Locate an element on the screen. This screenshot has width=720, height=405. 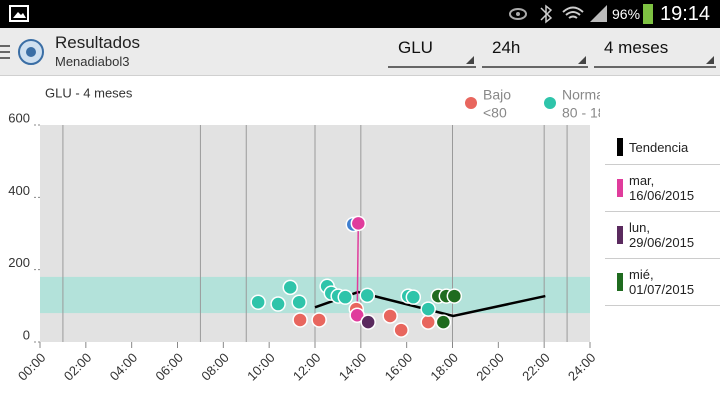
x-tick-label: 04:00 is located at coordinates (124, 367).